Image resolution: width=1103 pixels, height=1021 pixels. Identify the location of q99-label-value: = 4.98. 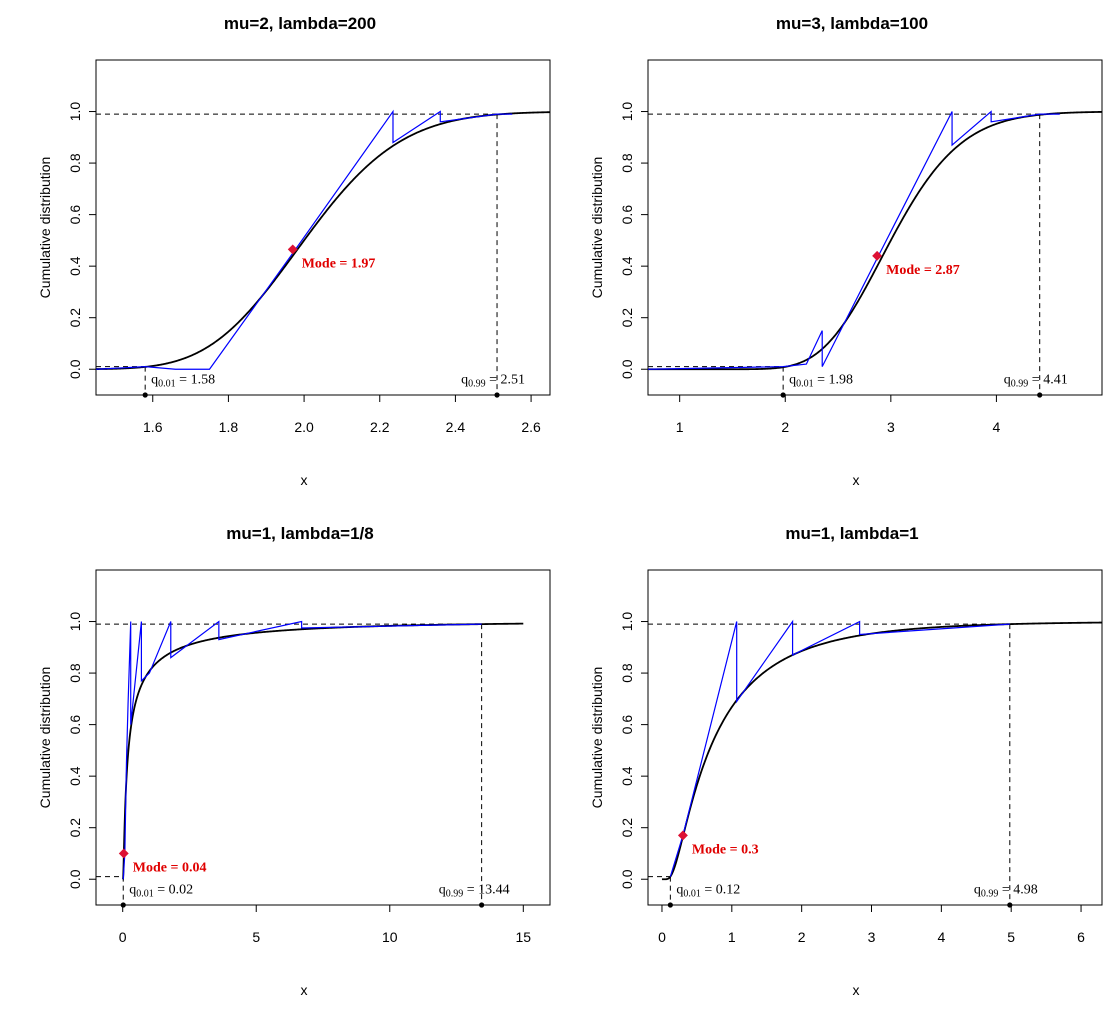
(1017, 890).